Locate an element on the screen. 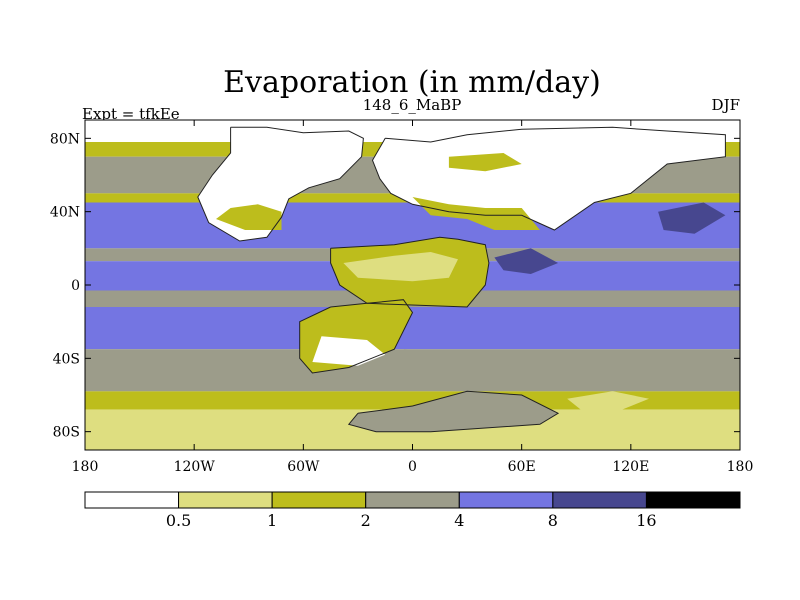 Image resolution: width=800 pixels, height=600 pixels. contour-region-australia is located at coordinates (608, 402).